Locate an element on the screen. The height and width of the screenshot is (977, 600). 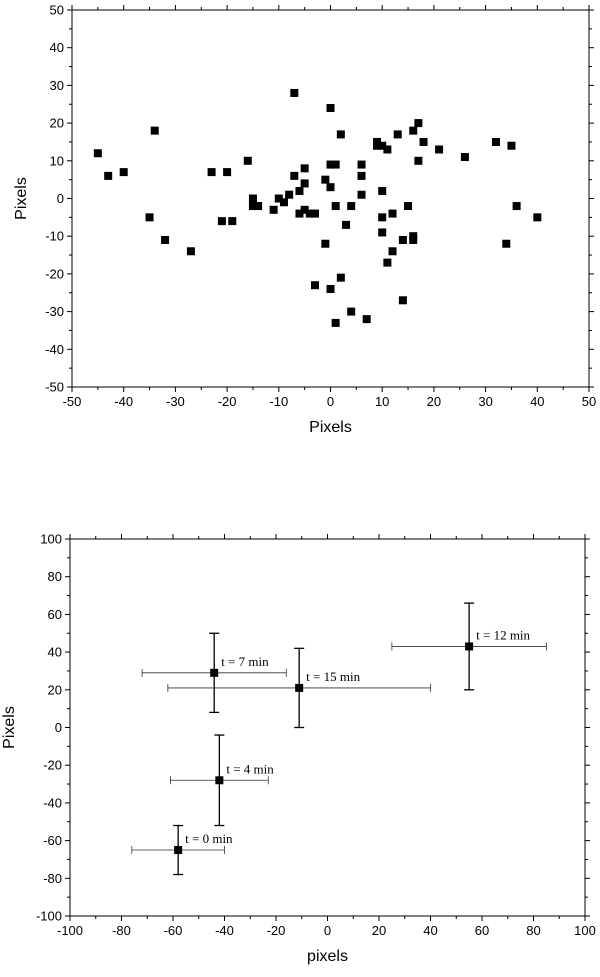
y-tick-label: -80 is located at coordinates (52, 878).